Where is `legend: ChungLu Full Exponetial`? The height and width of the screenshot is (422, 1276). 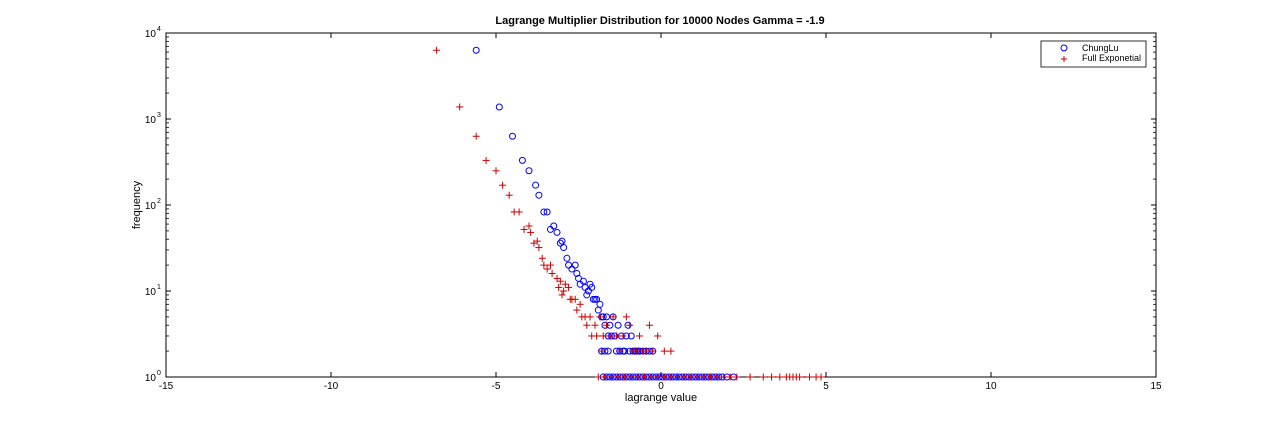 legend: ChungLu Full Exponetial is located at coordinates (1093, 54).